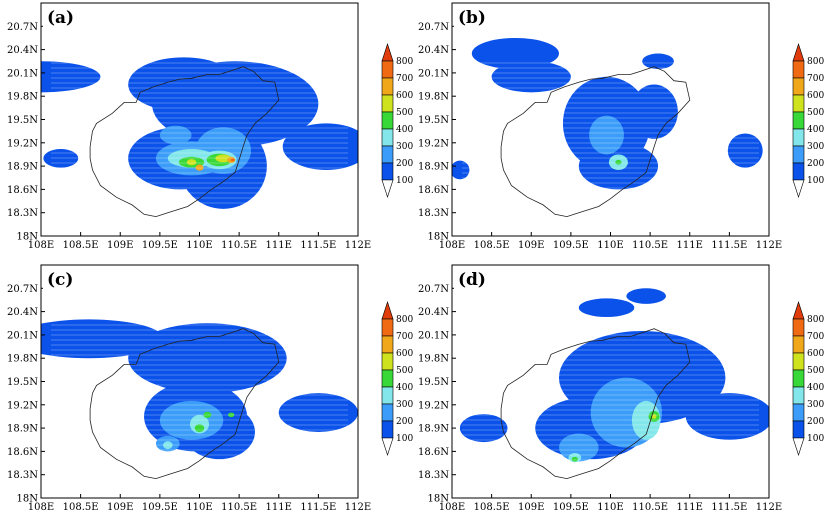 This screenshot has height=513, width=825. Describe the element at coordinates (433, 452) in the screenshot. I see `y-tick-label: 18.6N` at that location.